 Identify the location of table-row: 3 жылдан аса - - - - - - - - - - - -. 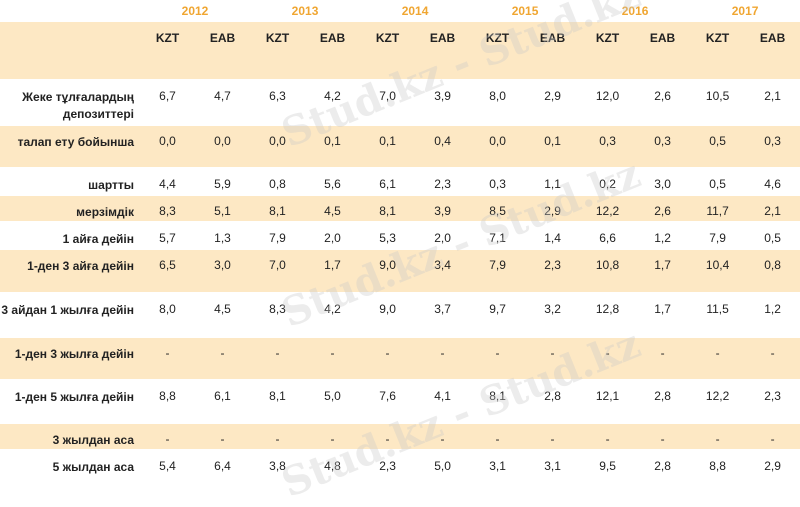
(400, 437).